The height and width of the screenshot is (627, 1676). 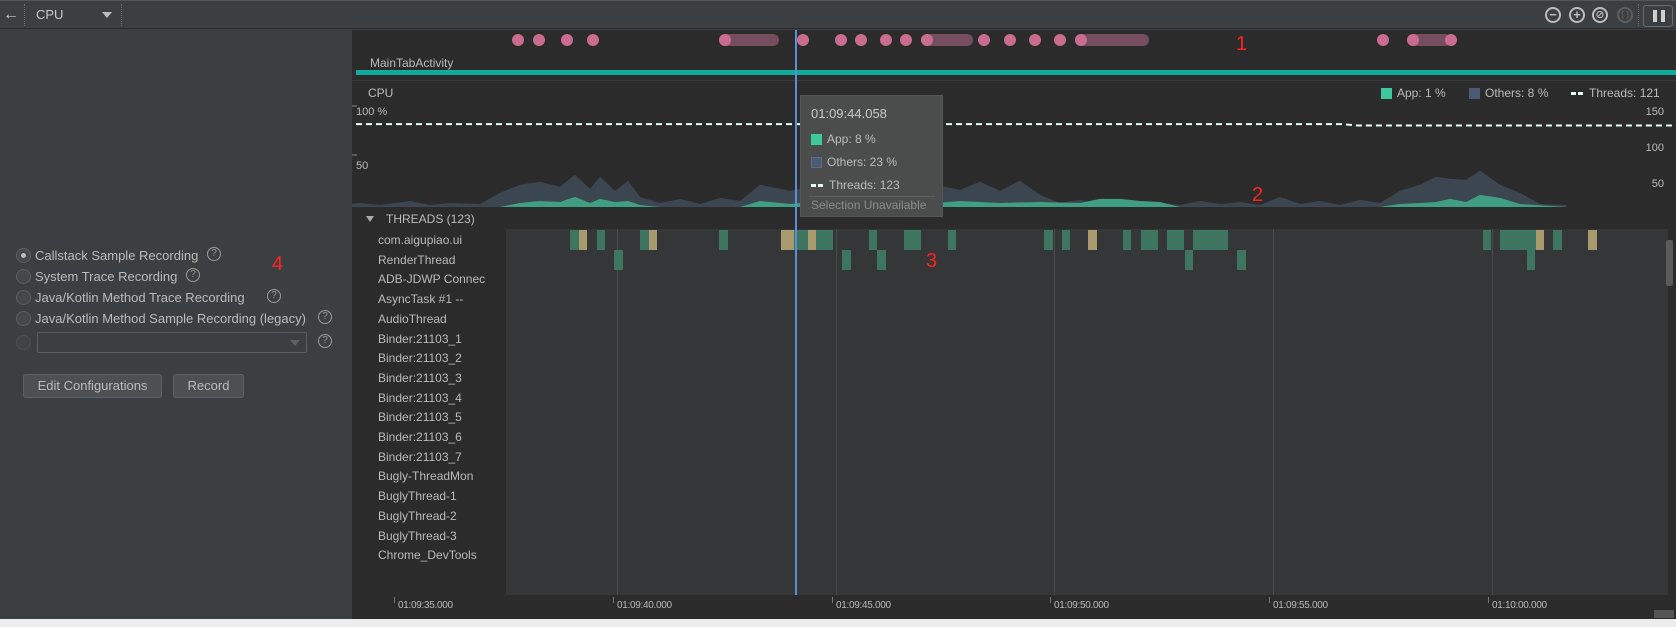 What do you see at coordinates (417, 259) in the screenshot?
I see `thread-name: RenderThread` at bounding box center [417, 259].